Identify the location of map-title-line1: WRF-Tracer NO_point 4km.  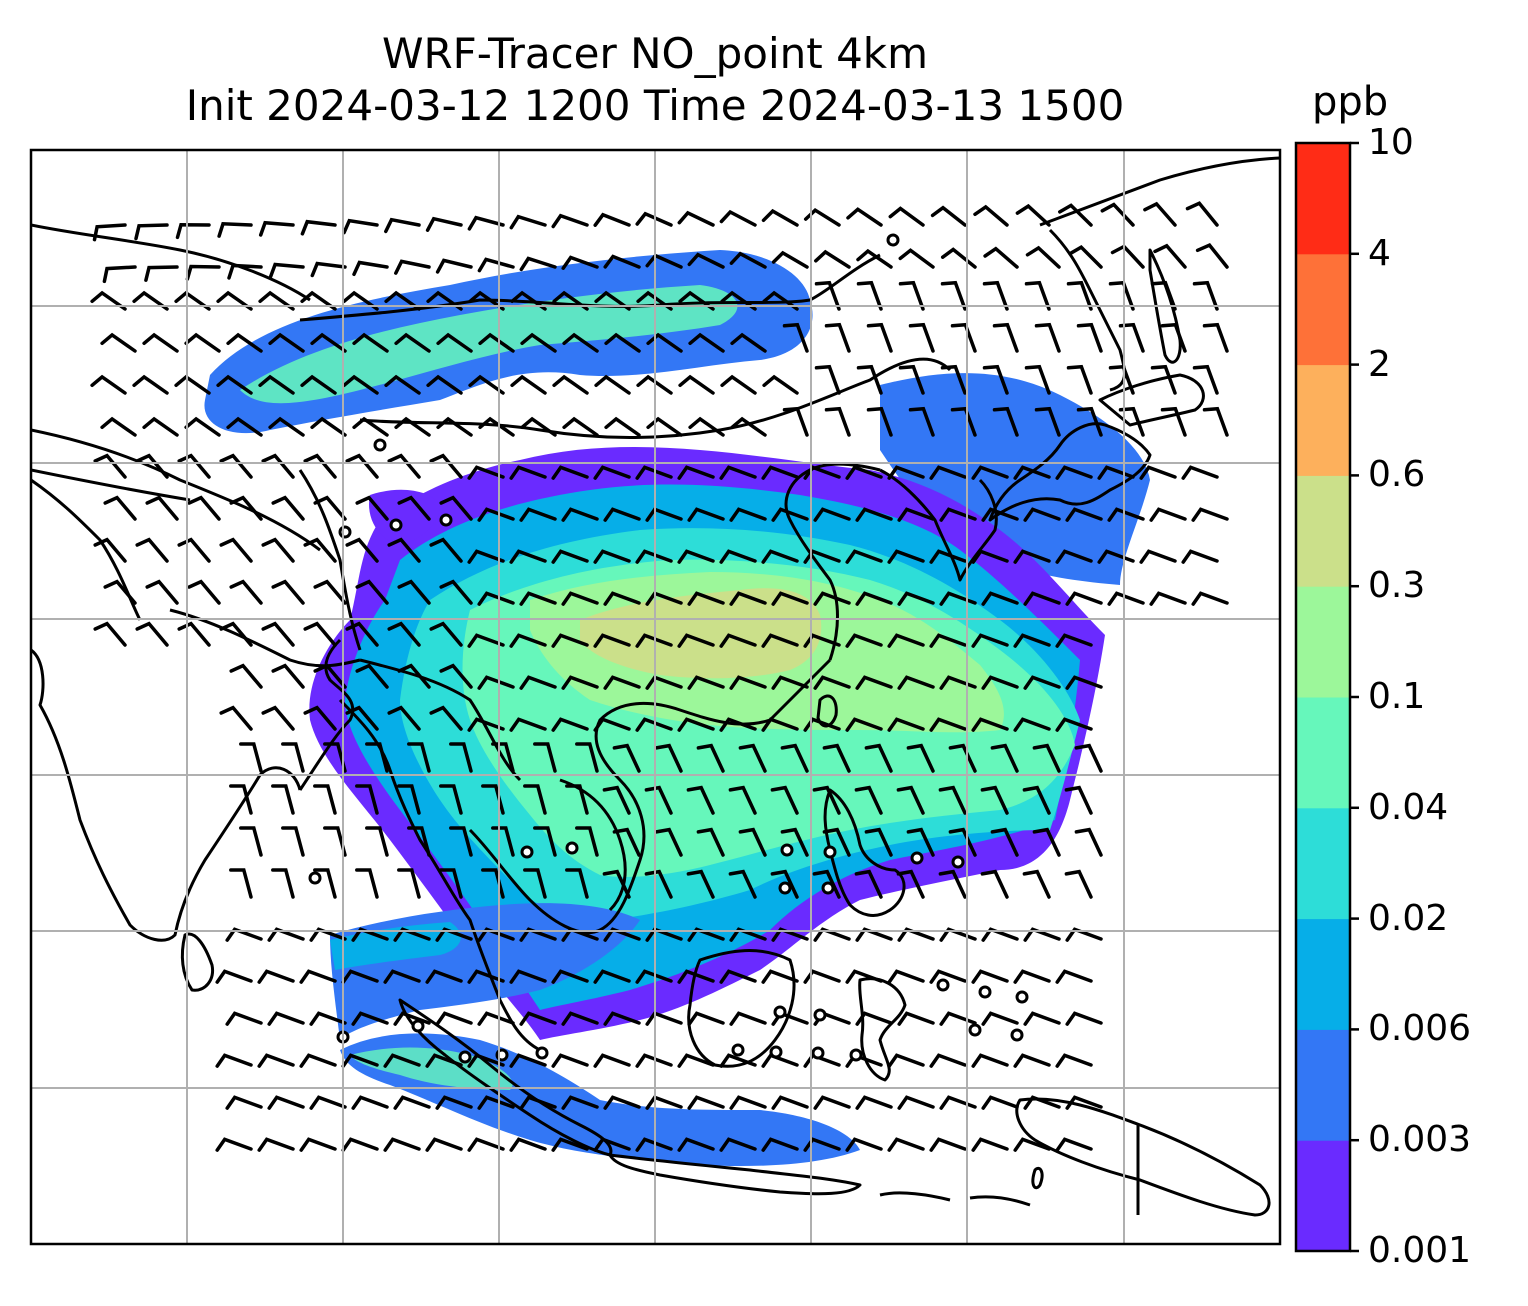
(655, 53).